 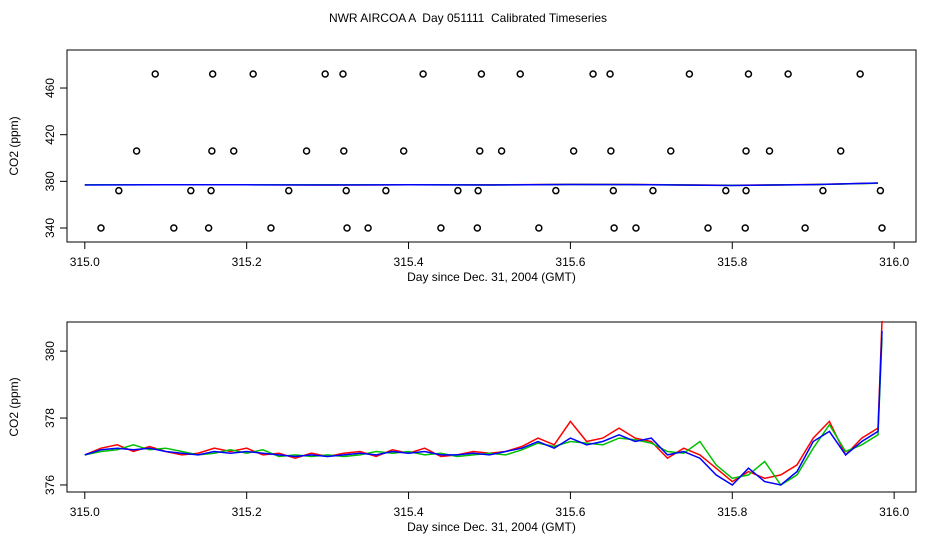 I want to click on y-tick-label: 420, so click(x=50, y=134).